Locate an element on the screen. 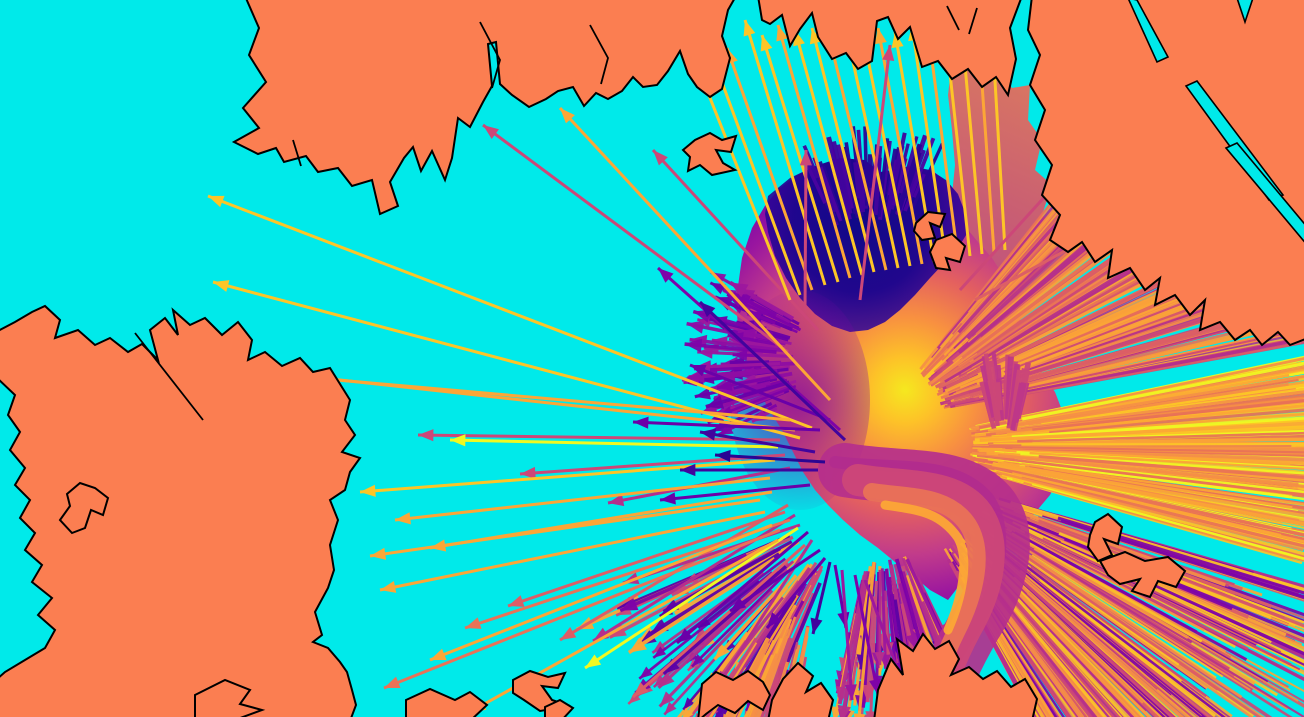 This screenshot has width=1304, height=717. island-north-center is located at coordinates (709, 154).